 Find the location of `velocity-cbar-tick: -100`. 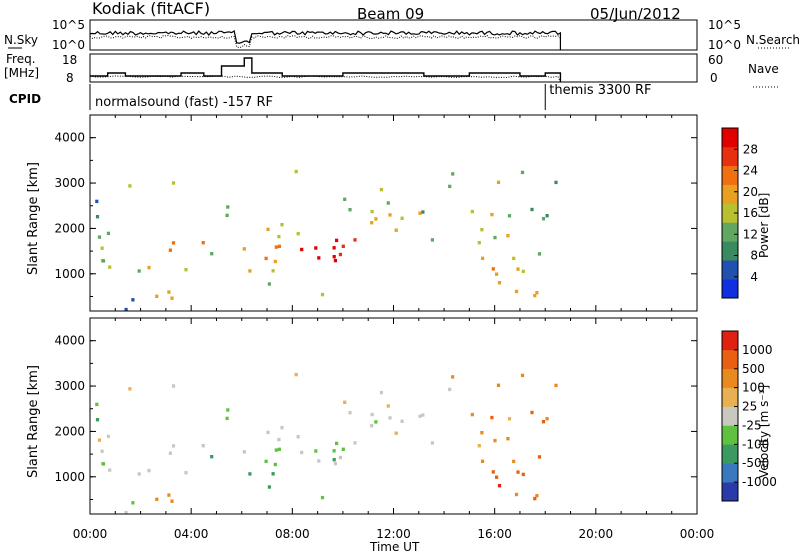

velocity-cbar-tick: -100 is located at coordinates (755, 444).